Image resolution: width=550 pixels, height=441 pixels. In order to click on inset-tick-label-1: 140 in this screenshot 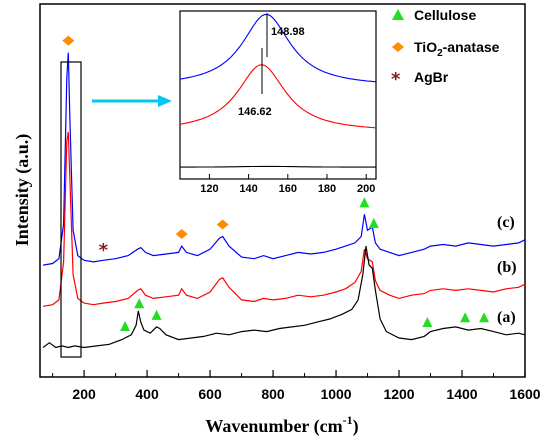, I will do `click(248, 189)`.